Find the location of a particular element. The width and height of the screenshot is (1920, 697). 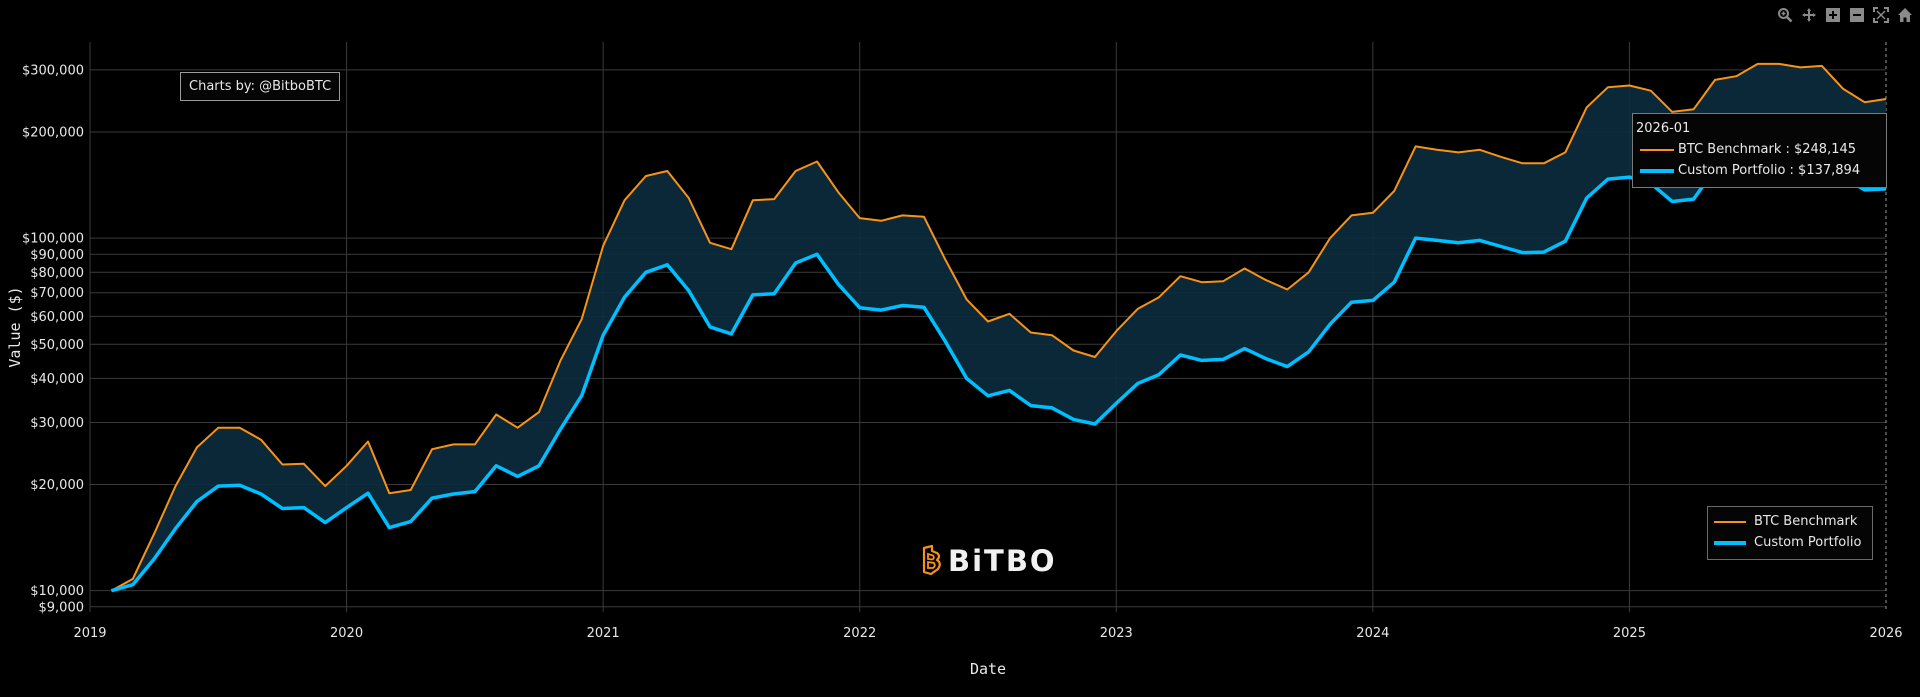

credit-annotation: Charts by: @BitboBTC is located at coordinates (260, 86).